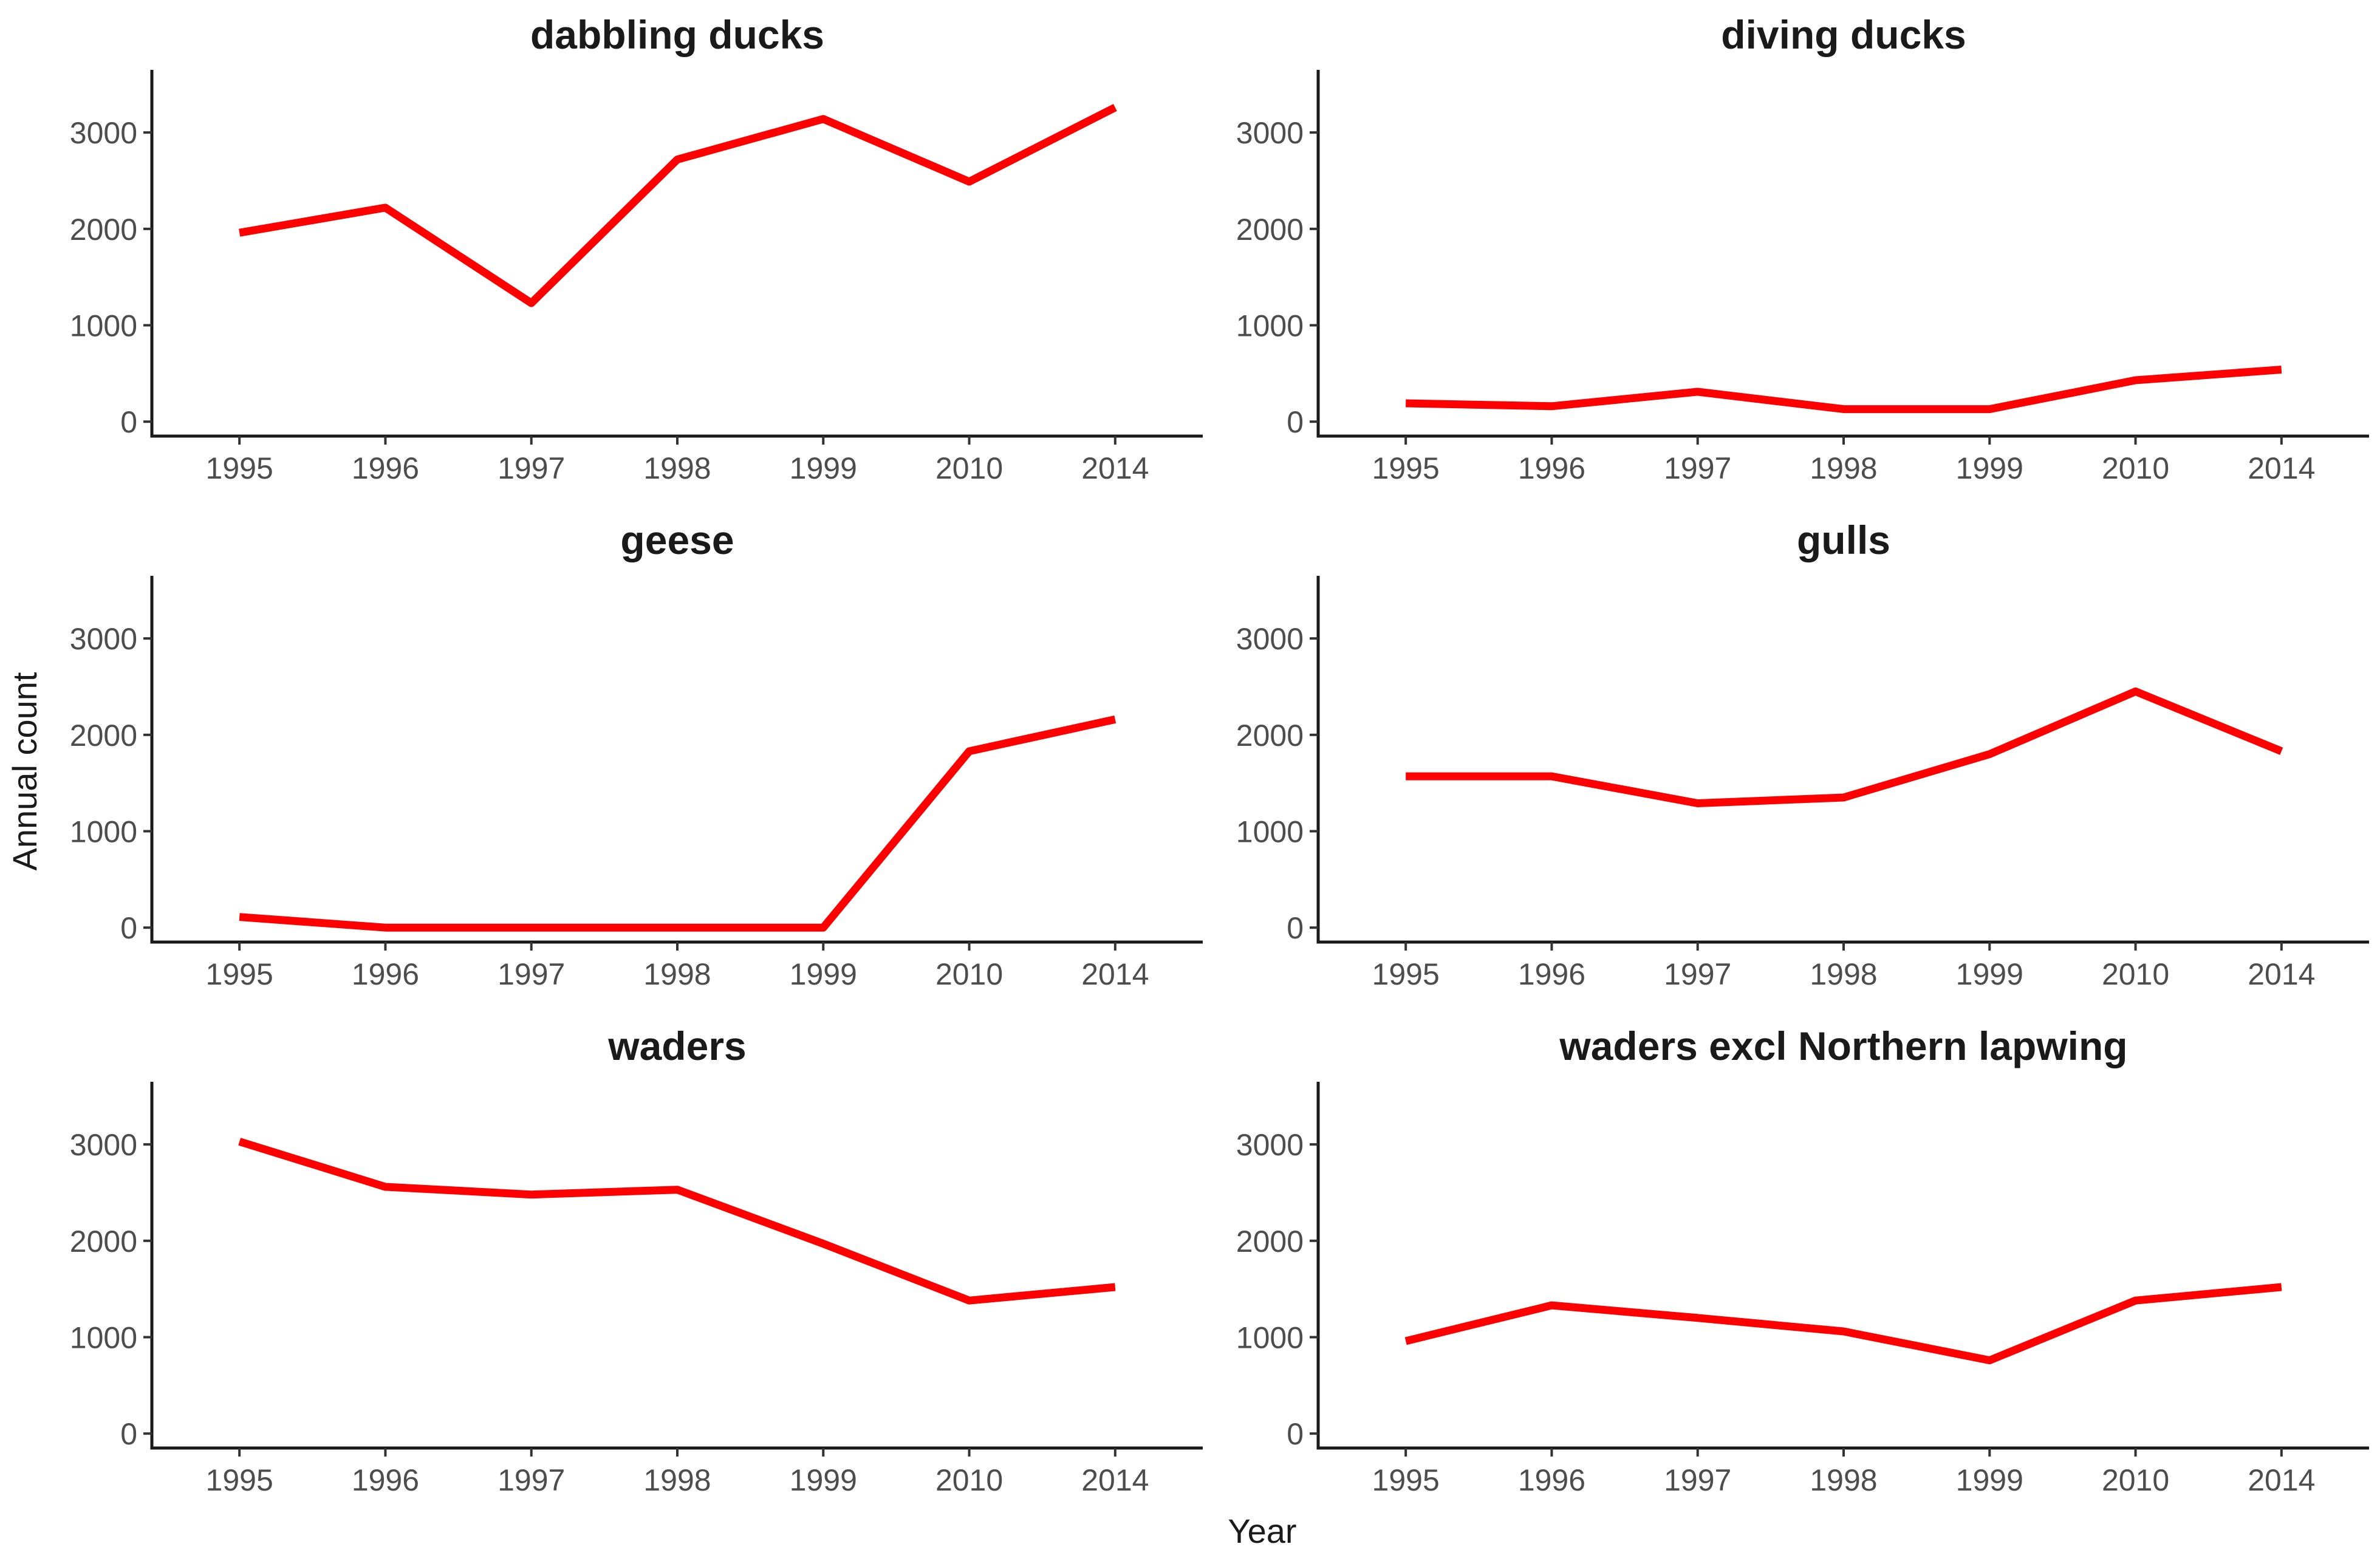 The width and height of the screenshot is (2380, 1561). I want to click on panel-title: waders, so click(676, 1045).